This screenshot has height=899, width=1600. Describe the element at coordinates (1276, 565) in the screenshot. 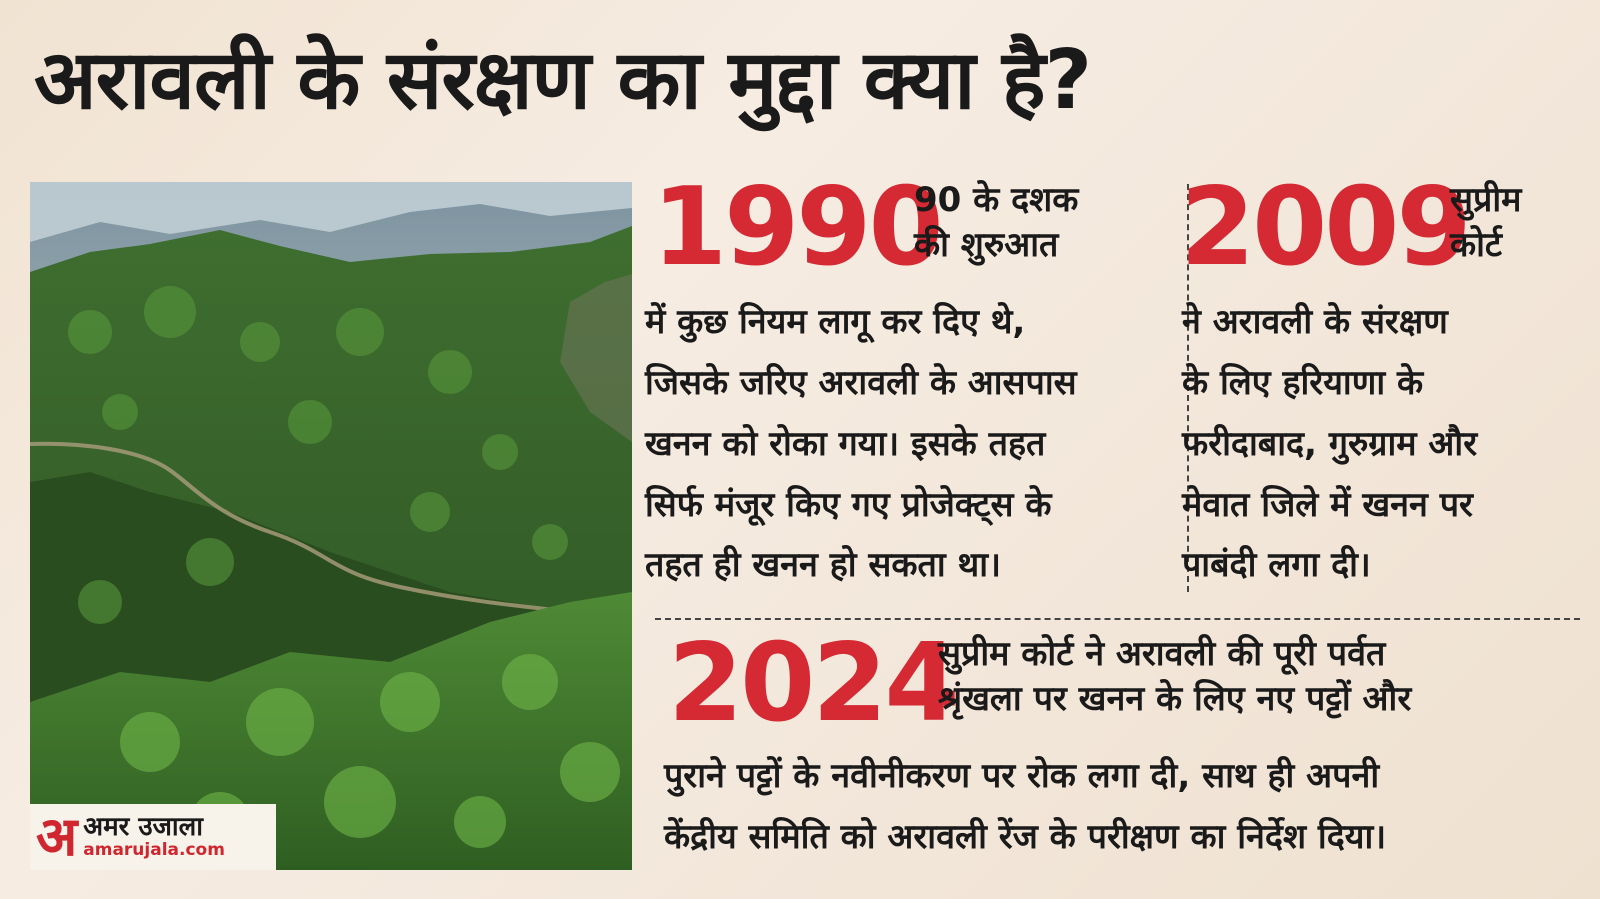

I see `body-line: पाबंदी लगा दी।` at that location.